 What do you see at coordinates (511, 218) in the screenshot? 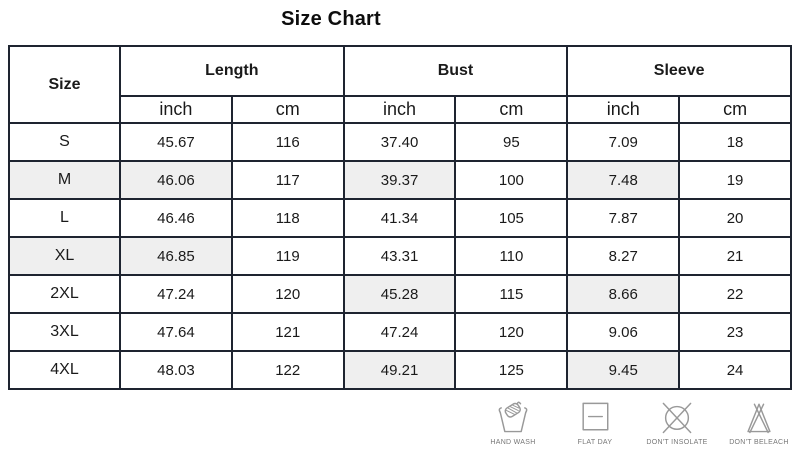
I see `value-cell: 105` at bounding box center [511, 218].